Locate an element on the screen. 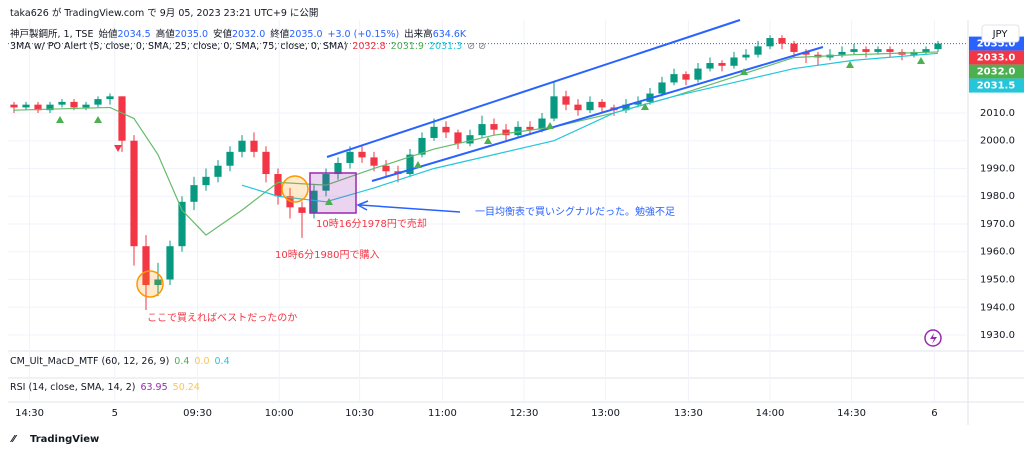 Image resolution: width=1024 pixels, height=454 pixels. price-badge-label: 2032.0 is located at coordinates (996, 72).